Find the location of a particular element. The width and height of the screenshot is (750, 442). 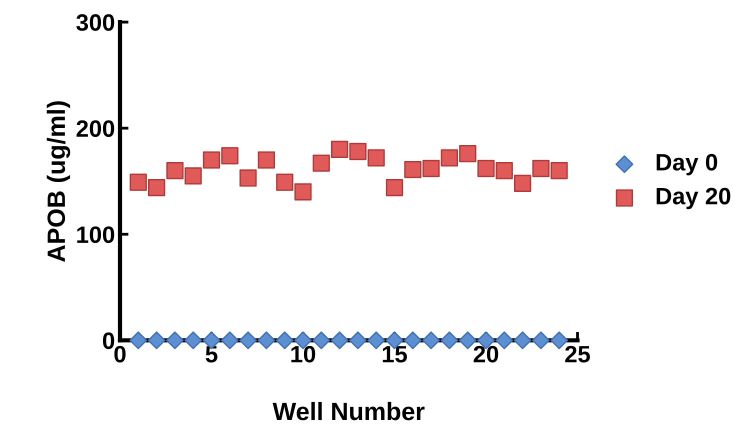

x-tick-label: 10 is located at coordinates (303, 354).